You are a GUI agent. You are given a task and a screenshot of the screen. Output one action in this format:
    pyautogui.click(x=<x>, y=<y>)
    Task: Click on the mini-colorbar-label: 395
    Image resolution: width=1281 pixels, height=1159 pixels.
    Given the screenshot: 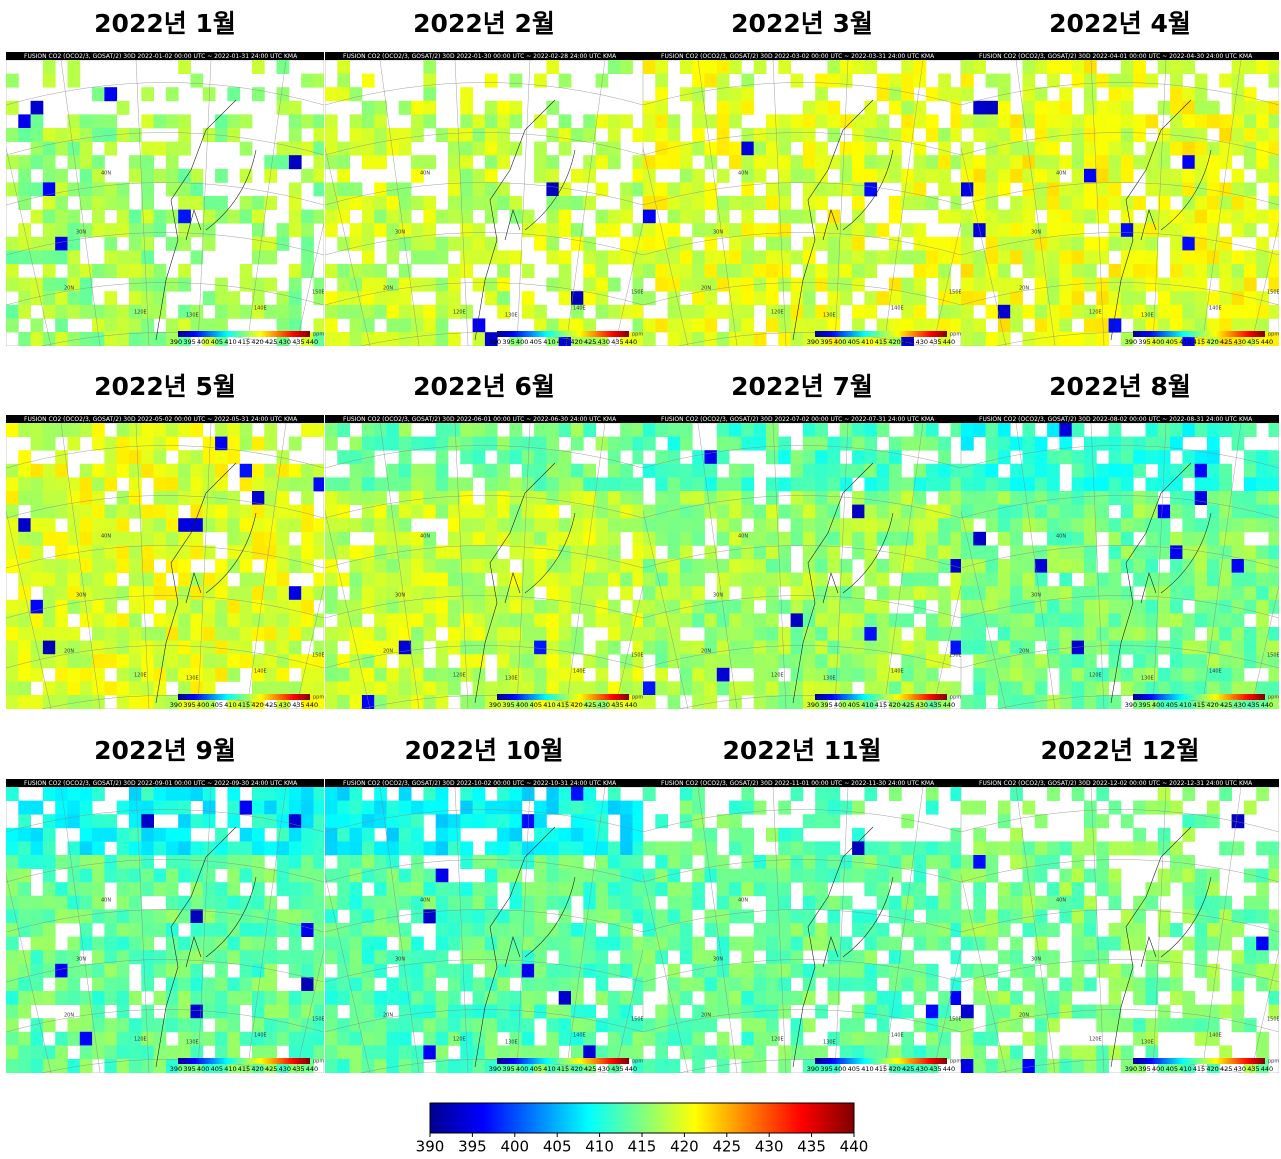 What is the action you would take?
    pyautogui.click(x=508, y=342)
    